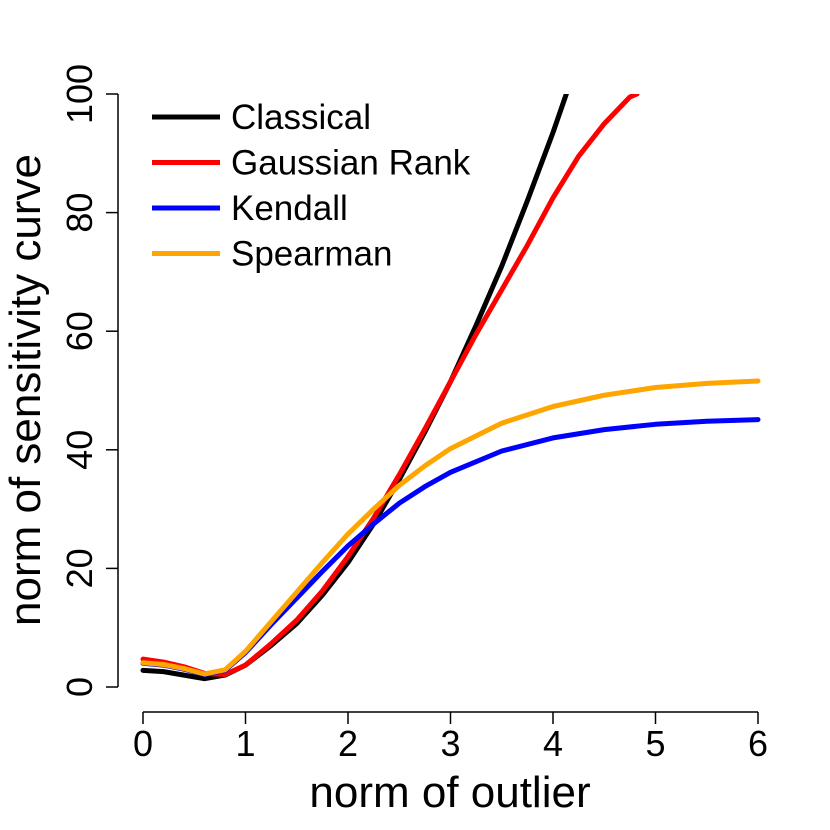 The image size is (830, 830). Describe the element at coordinates (79, 687) in the screenshot. I see `y-tick-label: 0` at that location.